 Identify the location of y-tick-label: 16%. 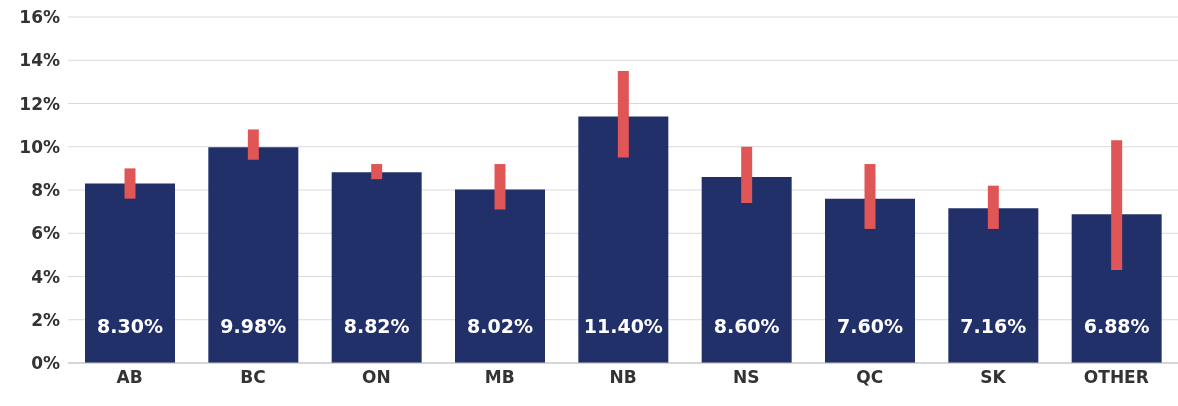
(39, 17).